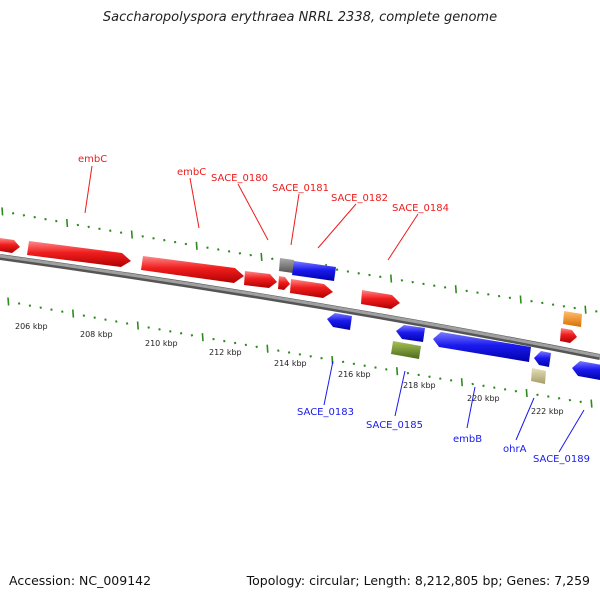 The width and height of the screenshot is (600, 600). Describe the element at coordinates (515, 449) in the screenshot. I see `gene-label: ohrA` at that location.